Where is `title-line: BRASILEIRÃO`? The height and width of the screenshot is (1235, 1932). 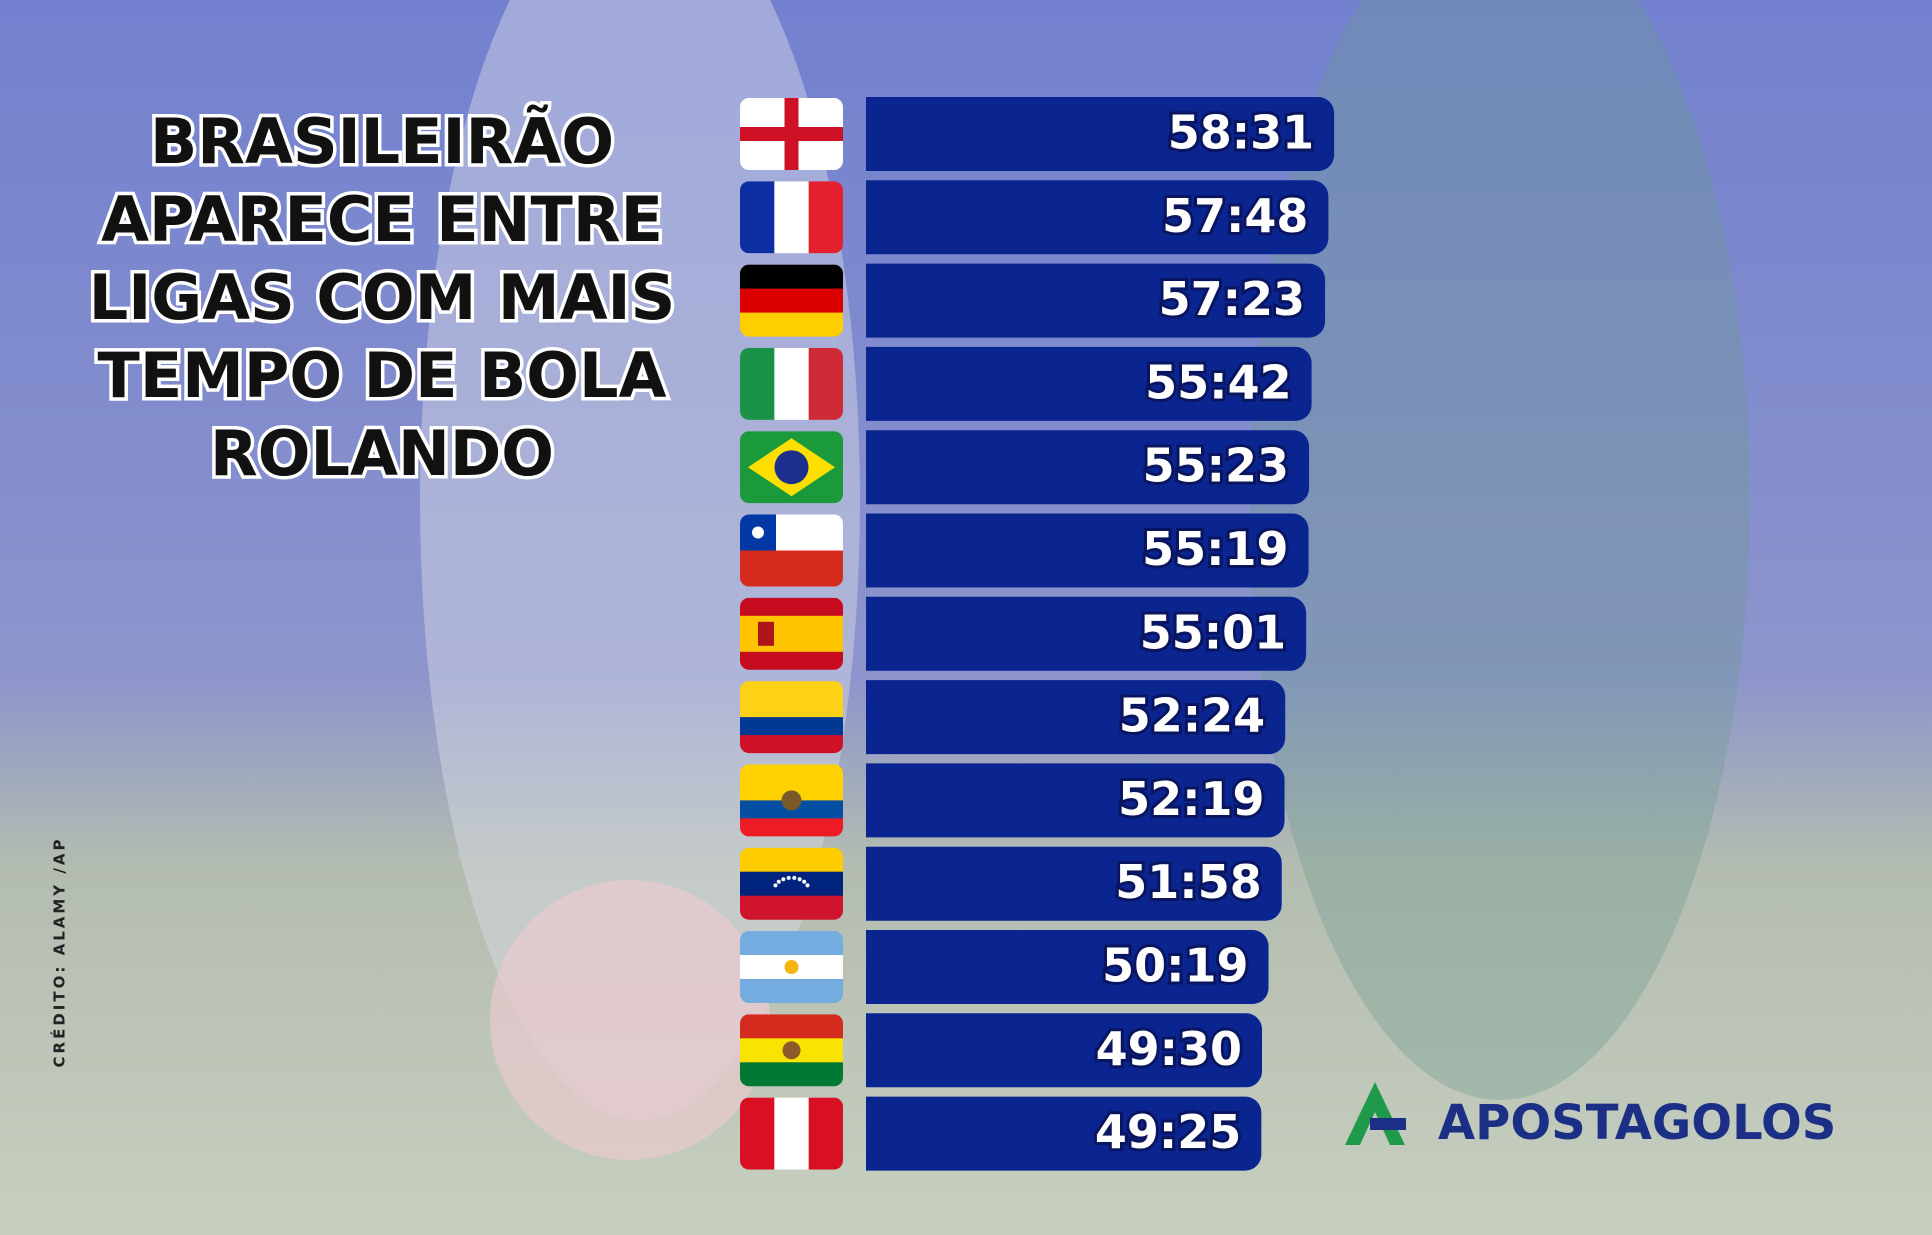
title-line: BRASILEIRÃO is located at coordinates (382, 141).